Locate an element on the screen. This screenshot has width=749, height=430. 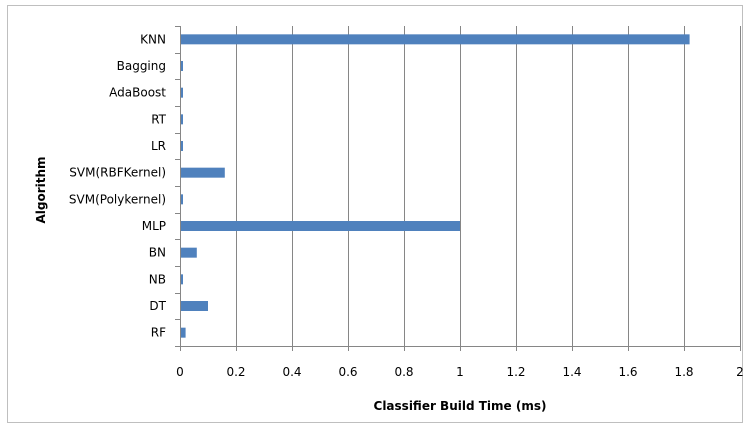
y-tick-label: NB is located at coordinates (157, 279).